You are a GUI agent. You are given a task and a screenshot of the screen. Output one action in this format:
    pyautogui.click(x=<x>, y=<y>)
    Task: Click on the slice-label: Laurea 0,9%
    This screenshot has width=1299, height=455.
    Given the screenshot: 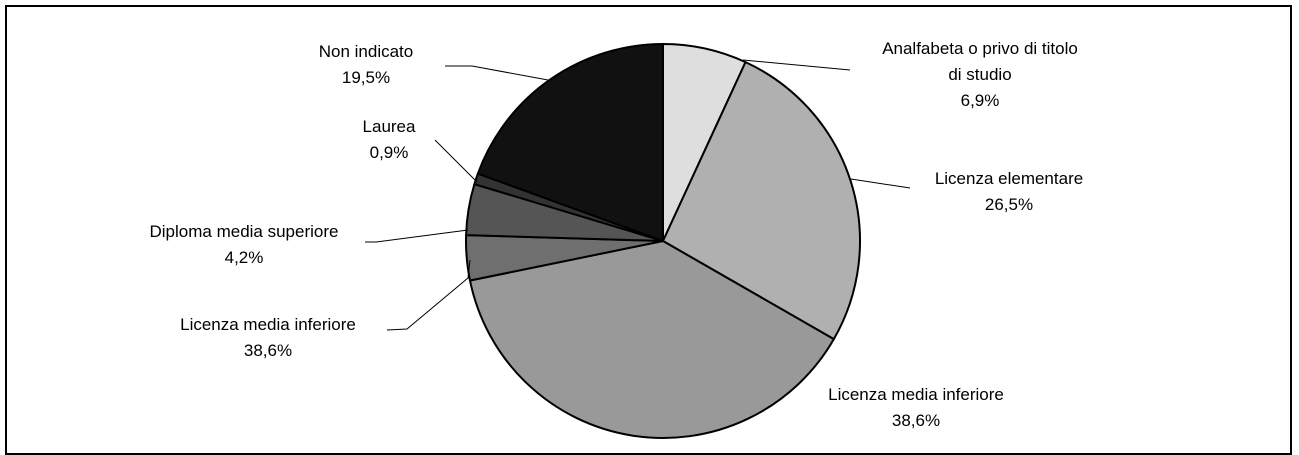 What is the action you would take?
    pyautogui.click(x=389, y=139)
    